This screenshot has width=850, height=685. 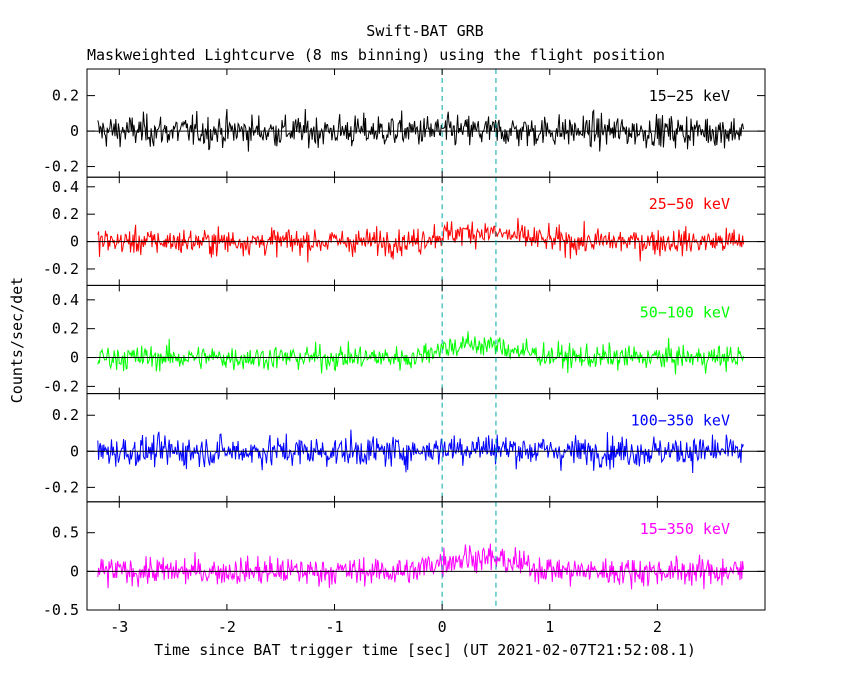 I want to click on x-tick-label-1: -2, so click(x=227, y=627).